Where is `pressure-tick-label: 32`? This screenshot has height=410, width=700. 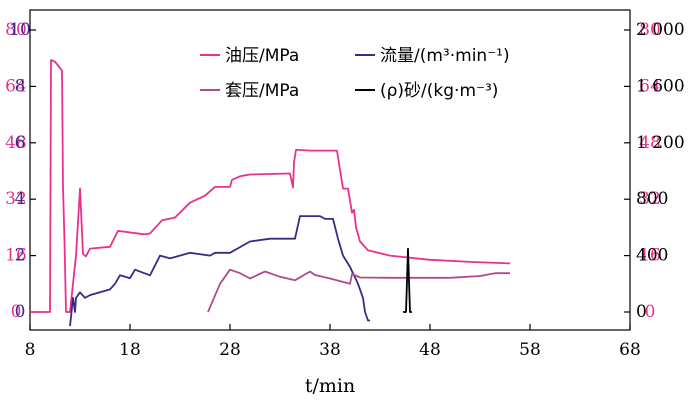
pressure-tick-label: 32 is located at coordinates (16, 199).